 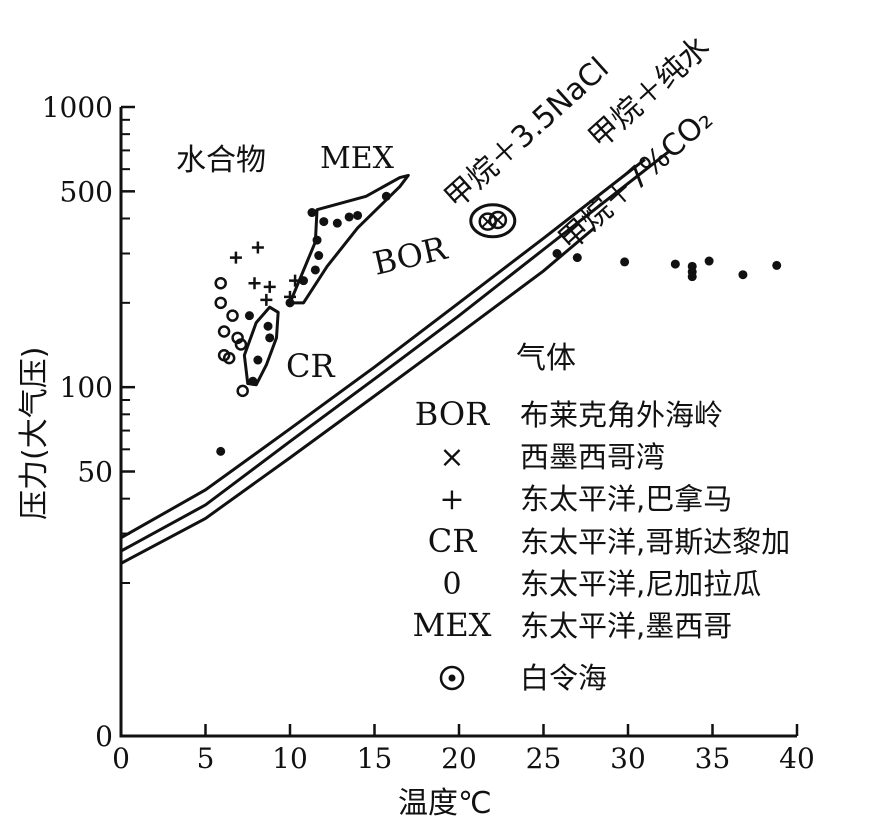 What do you see at coordinates (459, 758) in the screenshot?
I see `x-tick-label: 20` at bounding box center [459, 758].